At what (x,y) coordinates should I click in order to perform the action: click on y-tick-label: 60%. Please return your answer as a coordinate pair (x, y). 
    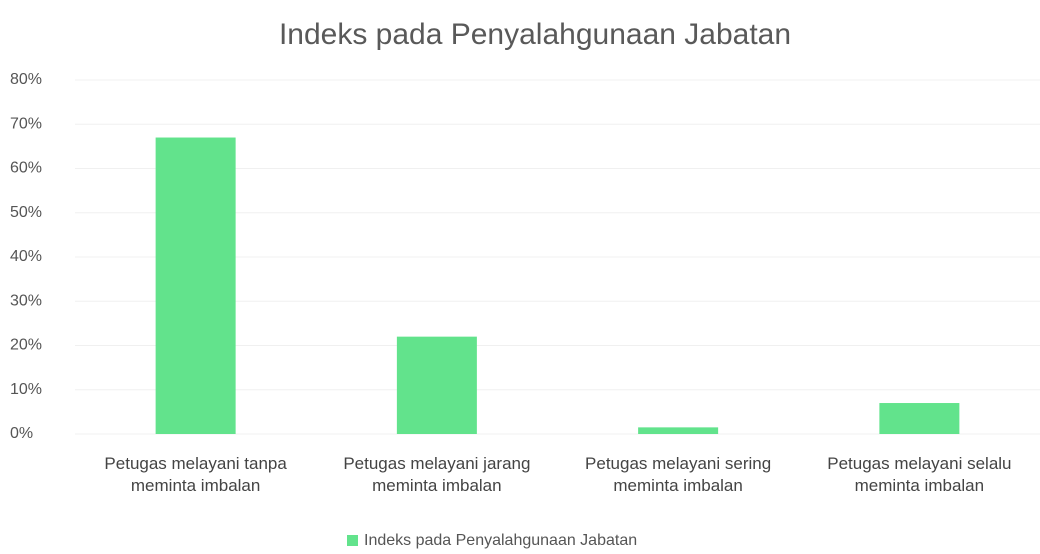
    Looking at the image, I should click on (26, 168).